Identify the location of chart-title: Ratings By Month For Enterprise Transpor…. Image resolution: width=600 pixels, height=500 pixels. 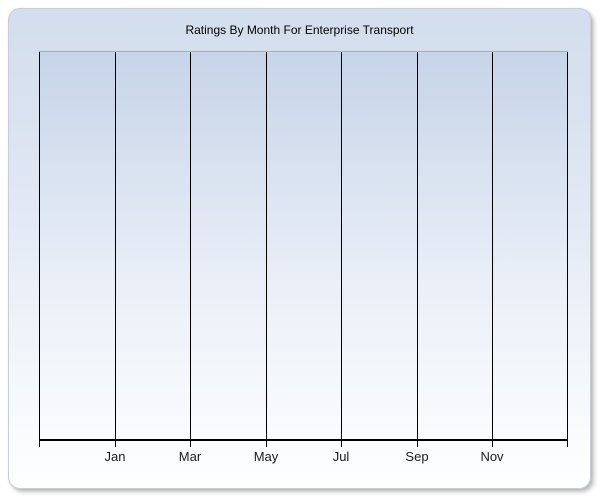
(299, 30).